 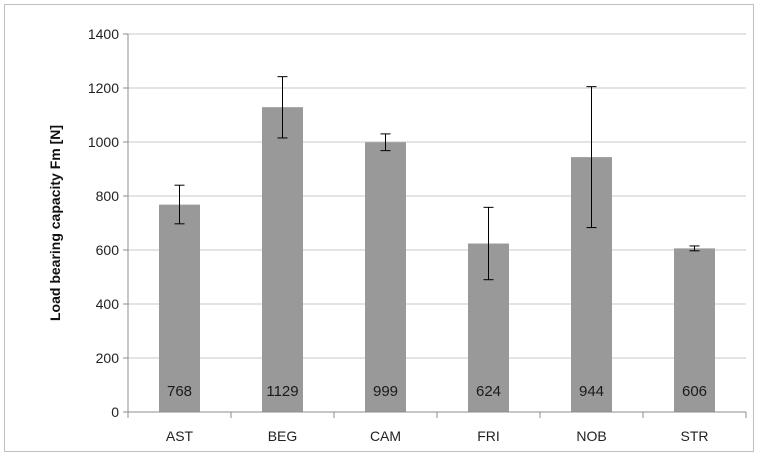 What do you see at coordinates (103, 223) in the screenshot?
I see `y-tick-labels: 0 200 400 600 800 1000 1200 1400` at bounding box center [103, 223].